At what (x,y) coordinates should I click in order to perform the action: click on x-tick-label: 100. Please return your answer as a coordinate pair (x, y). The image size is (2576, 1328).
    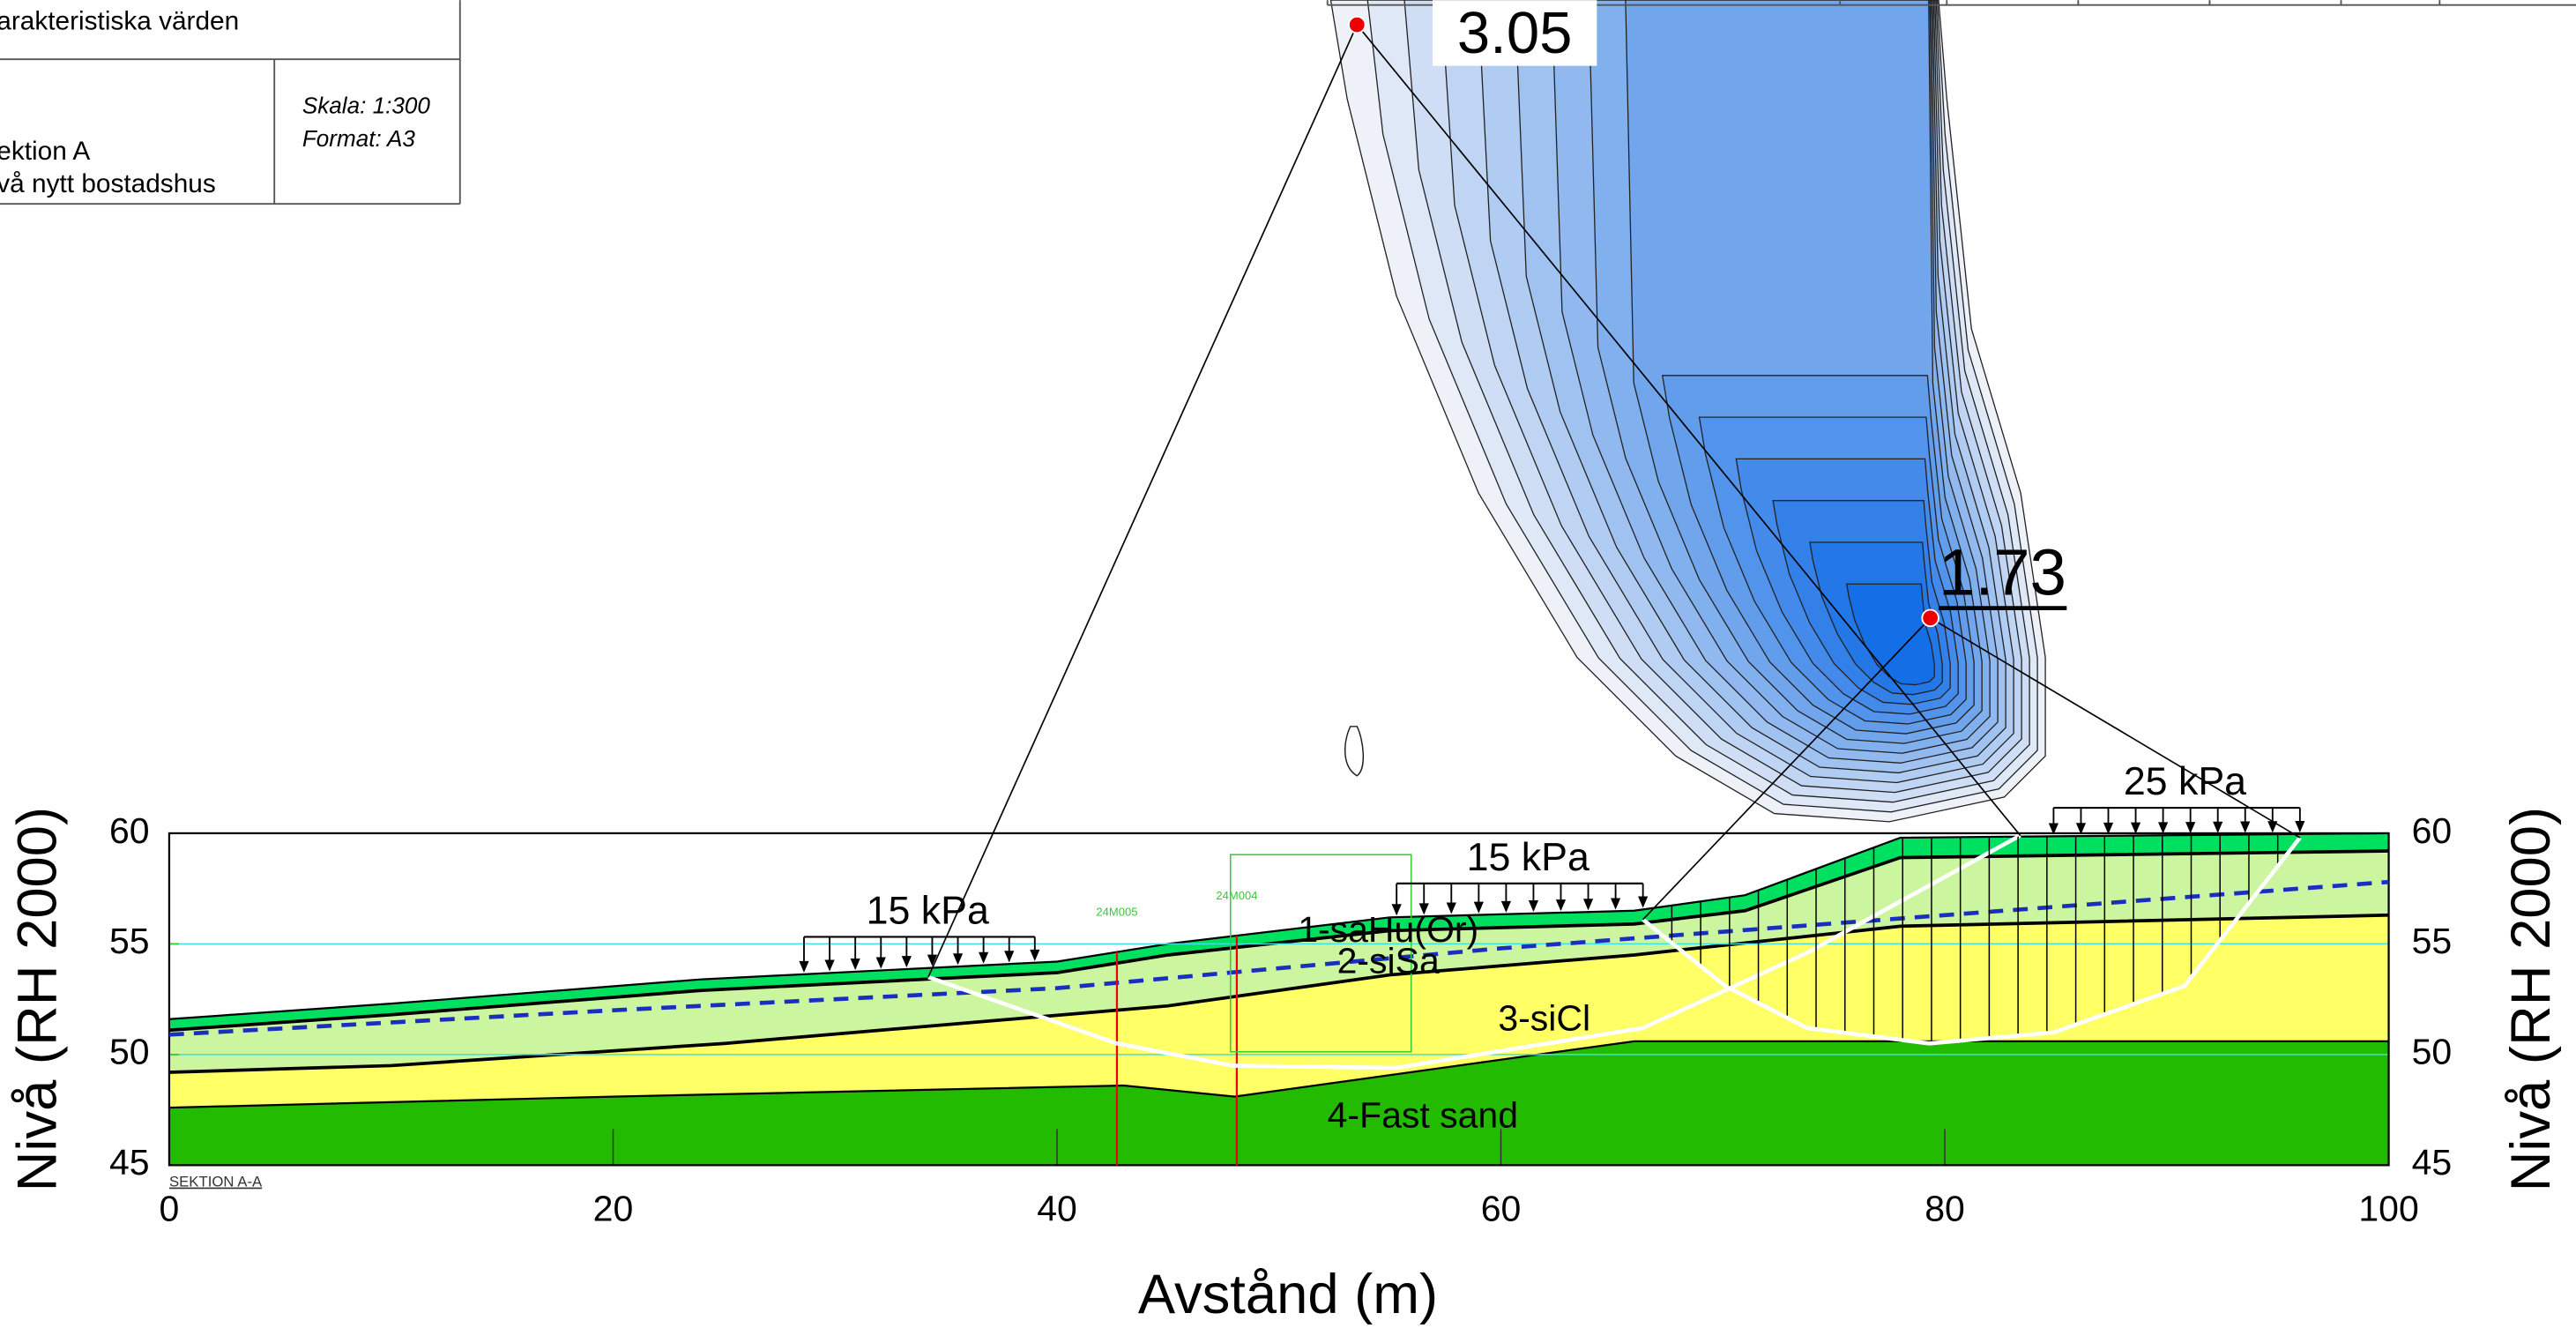
    Looking at the image, I should click on (2388, 1208).